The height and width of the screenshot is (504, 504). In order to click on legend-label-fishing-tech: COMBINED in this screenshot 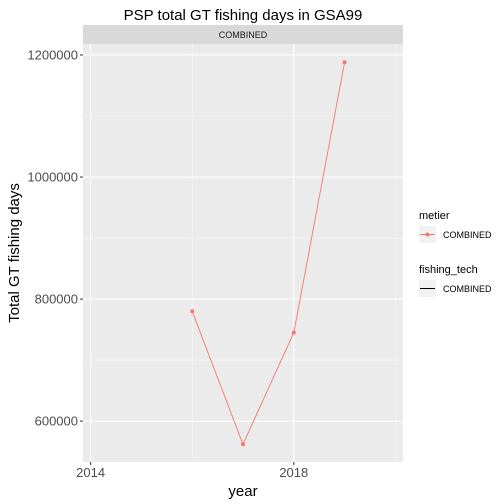, I will do `click(467, 289)`.